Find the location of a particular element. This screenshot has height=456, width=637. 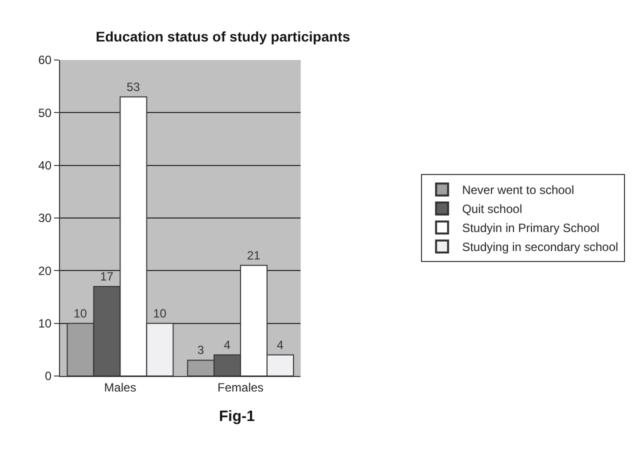

legend-label: Studying in secondary school is located at coordinates (540, 247).